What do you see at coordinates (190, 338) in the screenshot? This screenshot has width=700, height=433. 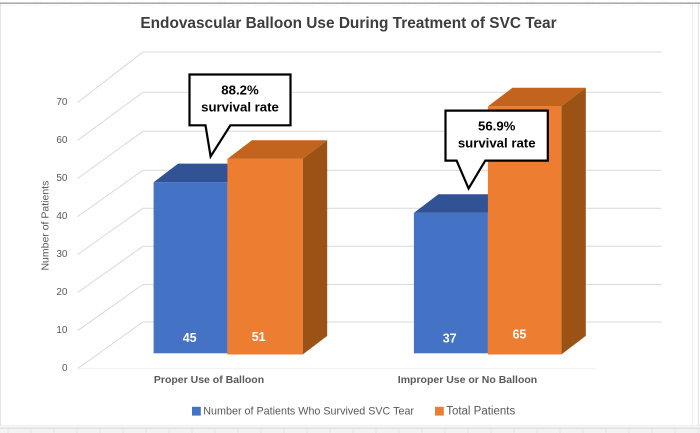 I see `svg-text: 45` at bounding box center [190, 338].